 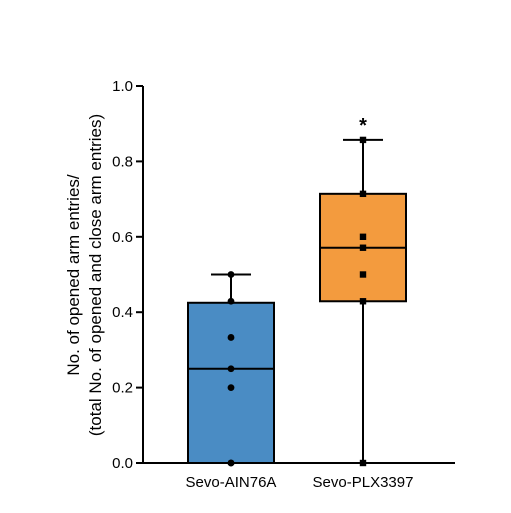 What do you see at coordinates (363, 482) in the screenshot?
I see `category-label-1: Sevo-PLX3397` at bounding box center [363, 482].